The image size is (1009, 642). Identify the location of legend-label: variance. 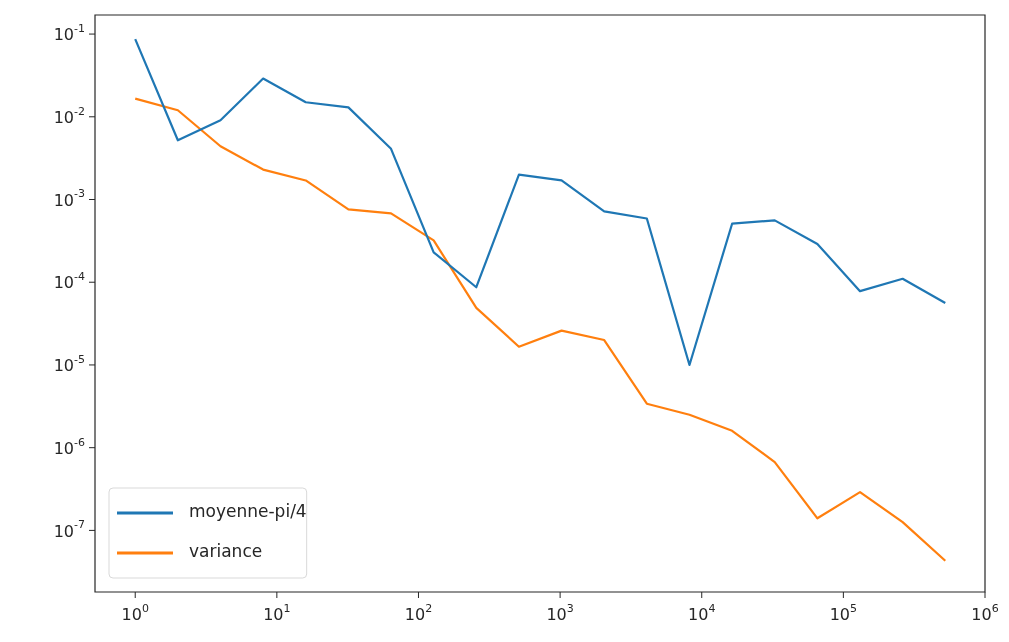
(226, 551).